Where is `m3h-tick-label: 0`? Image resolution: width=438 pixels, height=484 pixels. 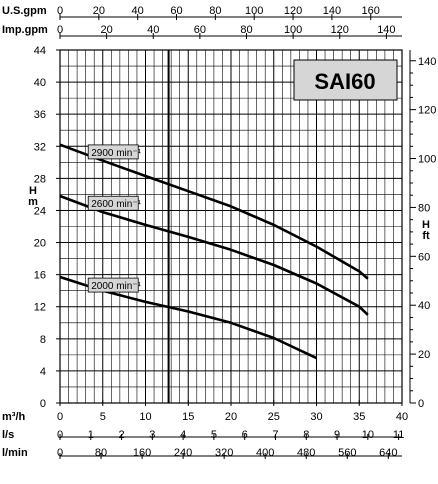
m3h-tick-label: 0 is located at coordinates (60, 417).